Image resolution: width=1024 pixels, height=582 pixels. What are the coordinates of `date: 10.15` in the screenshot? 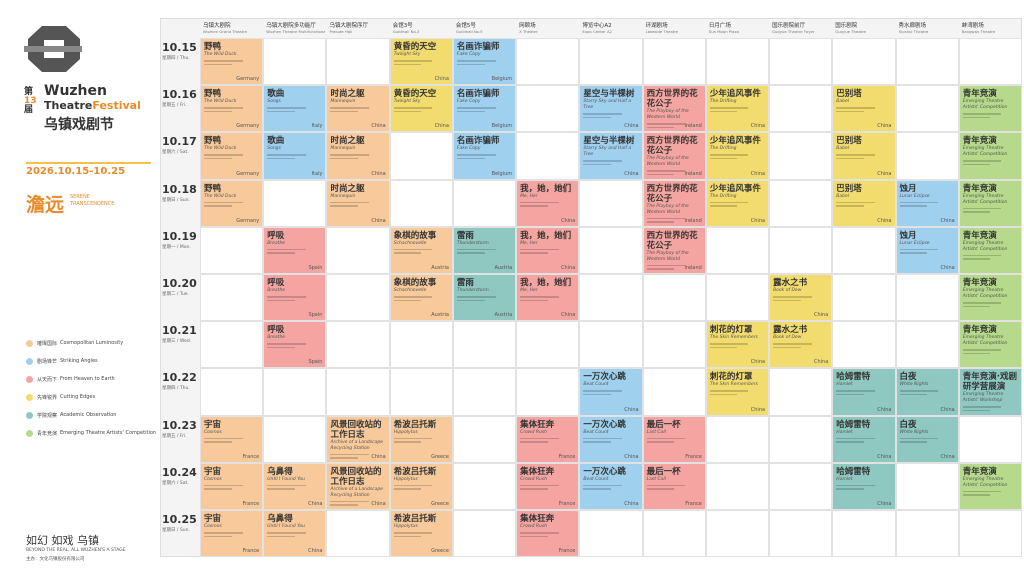 It's located at (179, 47).